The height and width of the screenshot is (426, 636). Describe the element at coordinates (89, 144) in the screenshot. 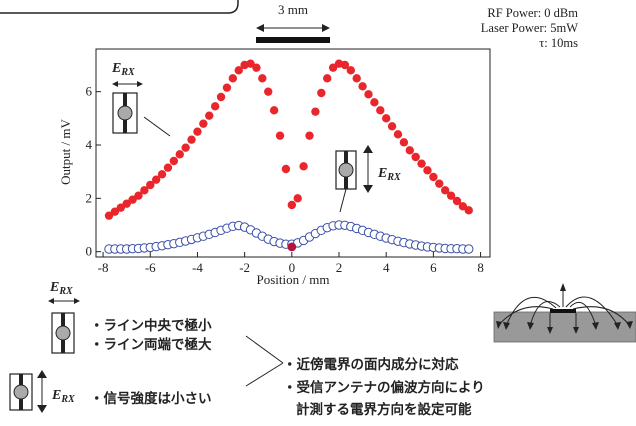

I see `y-tick-label: 4` at that location.